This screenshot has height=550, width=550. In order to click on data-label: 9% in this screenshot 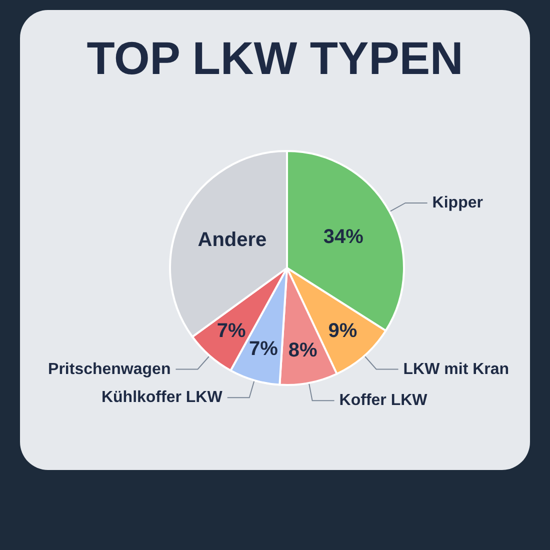, I will do `click(343, 331)`.